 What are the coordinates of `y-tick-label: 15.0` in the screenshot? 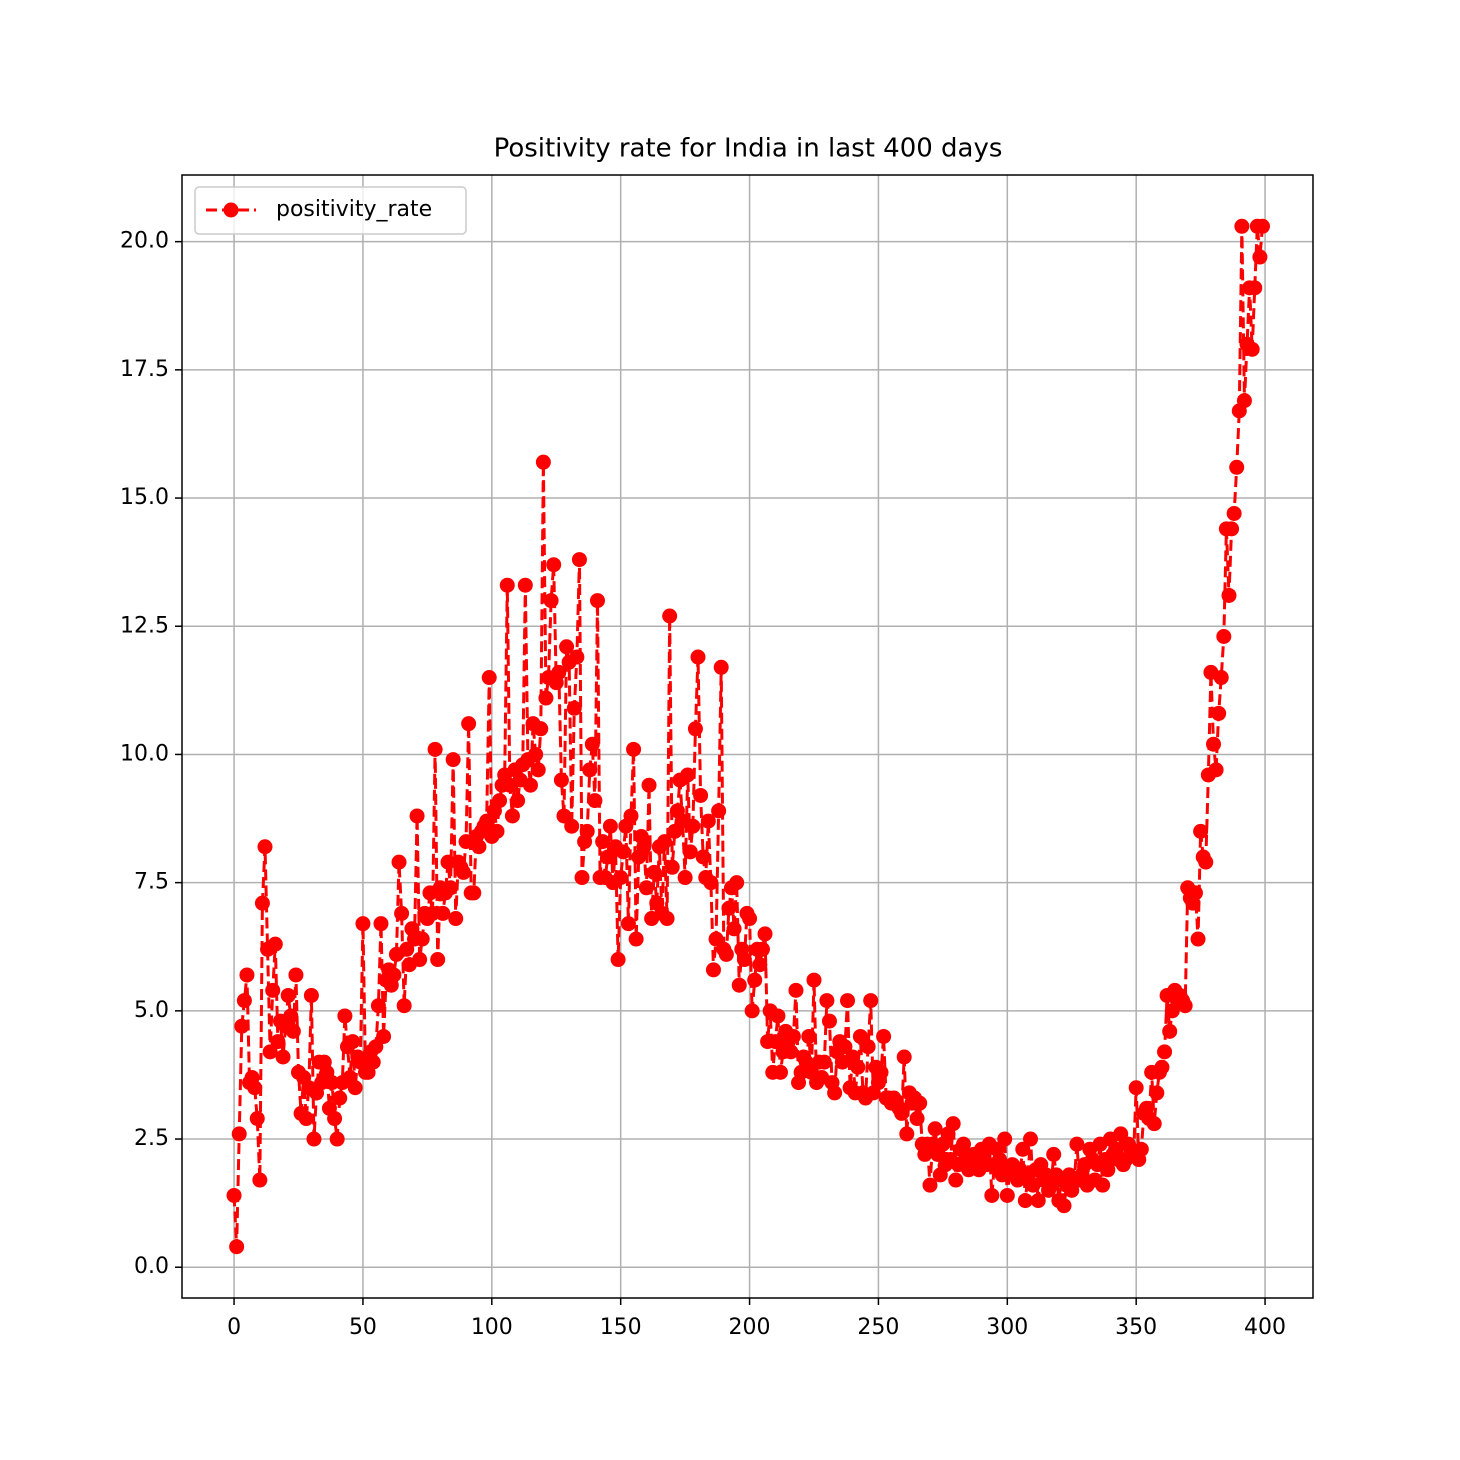 It's located at (144, 497).